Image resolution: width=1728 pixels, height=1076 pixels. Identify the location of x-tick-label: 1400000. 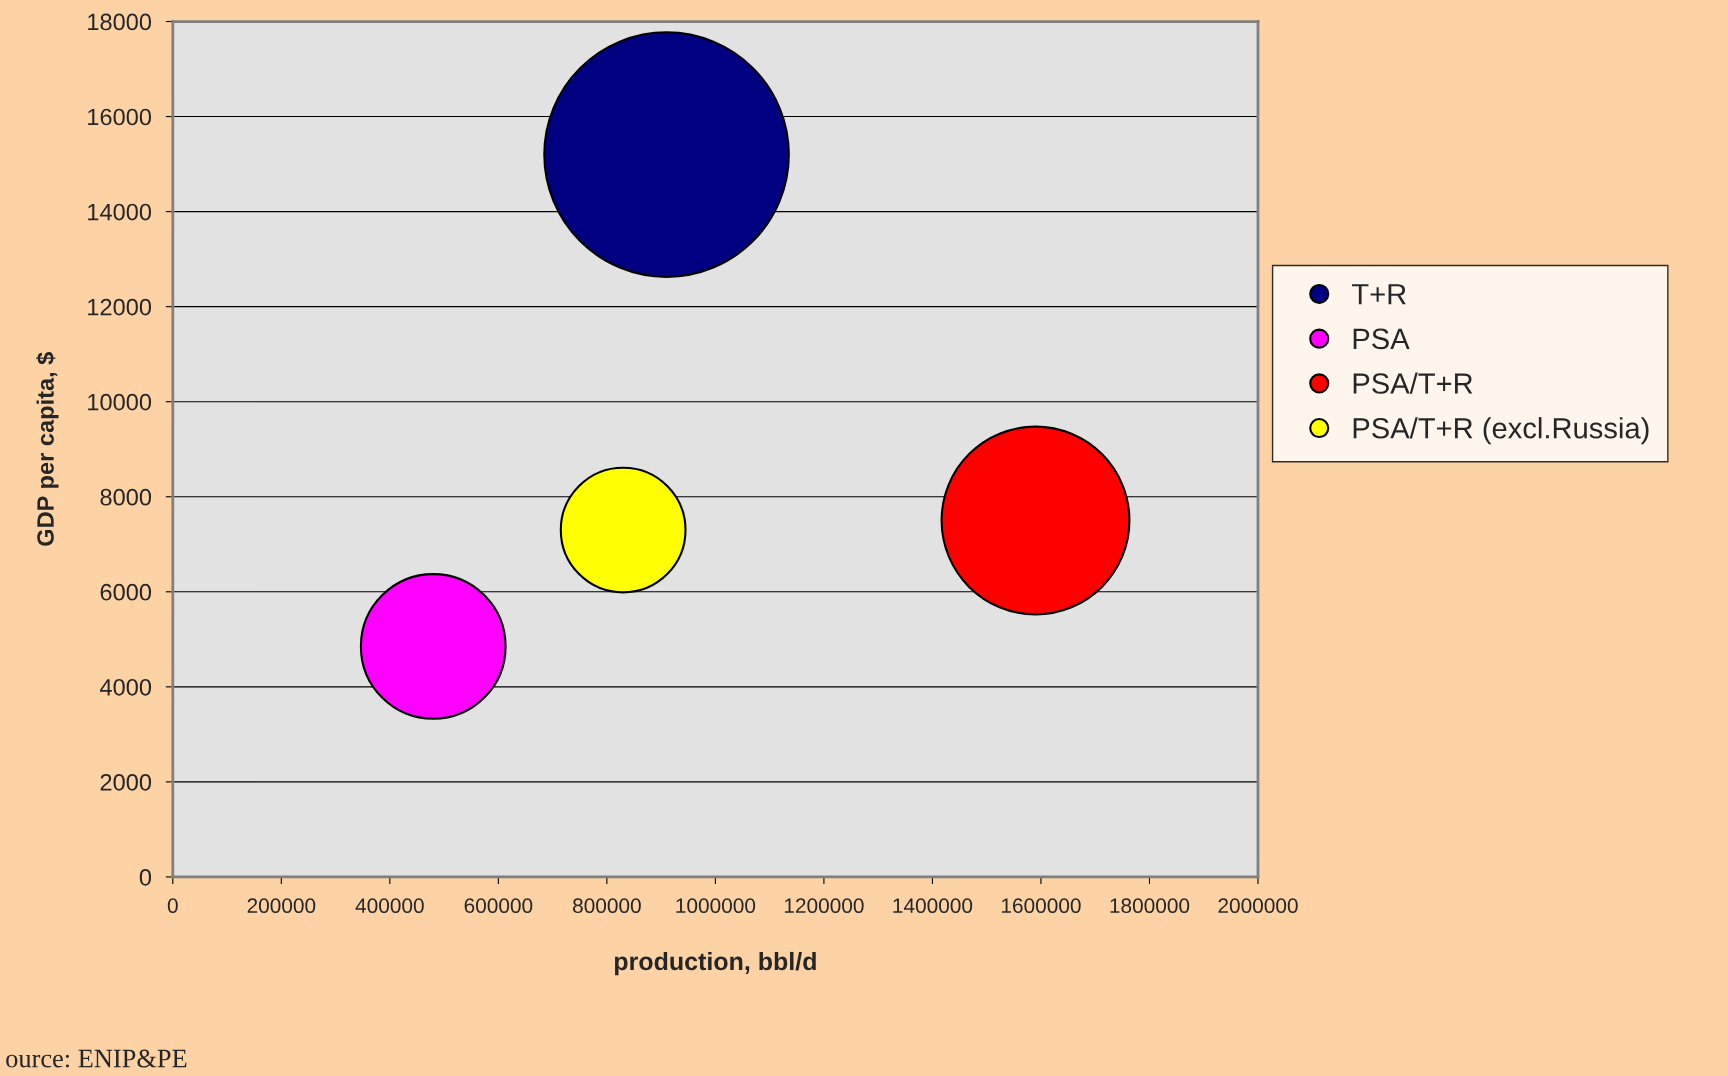
(933, 906).